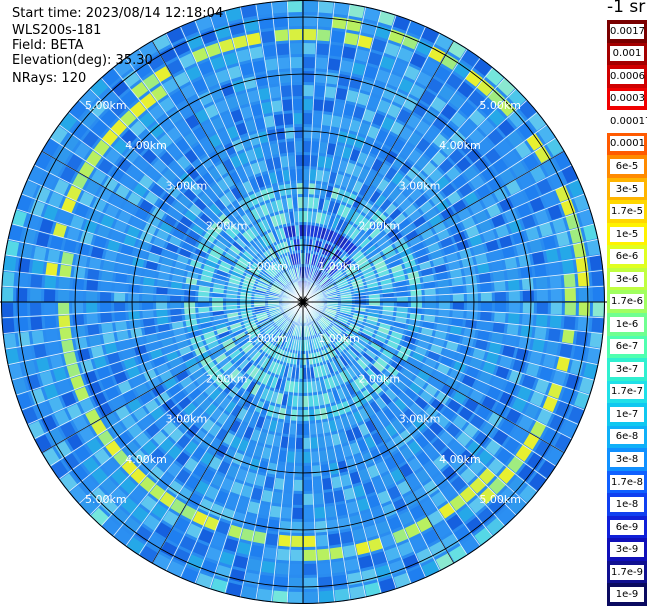 This screenshot has height=607, width=647. What do you see at coordinates (267, 266) in the screenshot?
I see `range-label: 1.00km` at bounding box center [267, 266].